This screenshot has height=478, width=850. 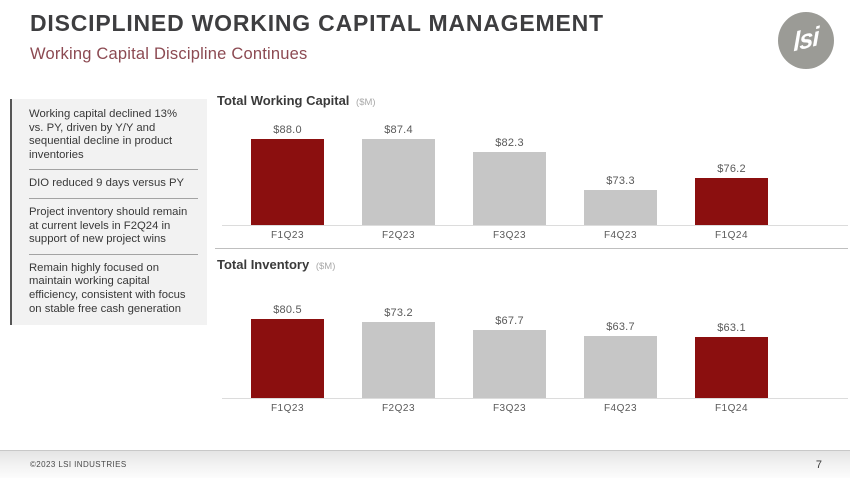 I want to click on bar-value-label: $88.0, so click(x=287, y=130).